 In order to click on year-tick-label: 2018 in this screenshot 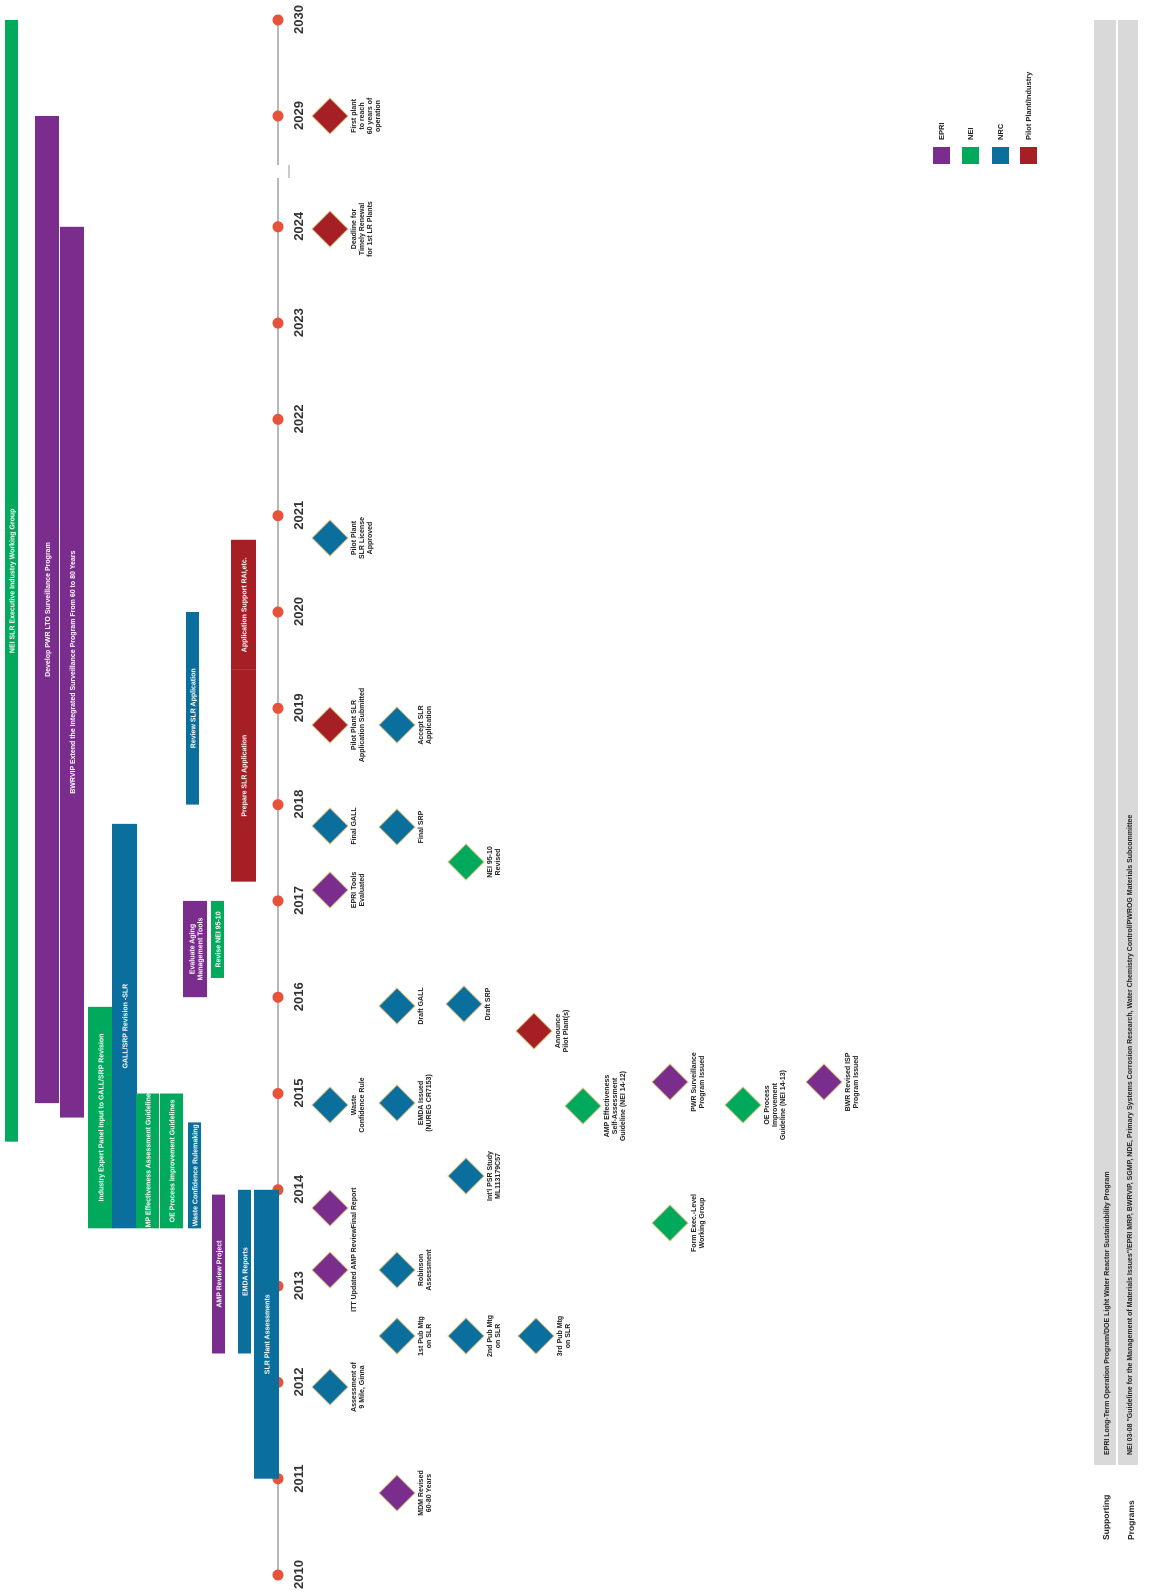, I will do `click(298, 804)`.